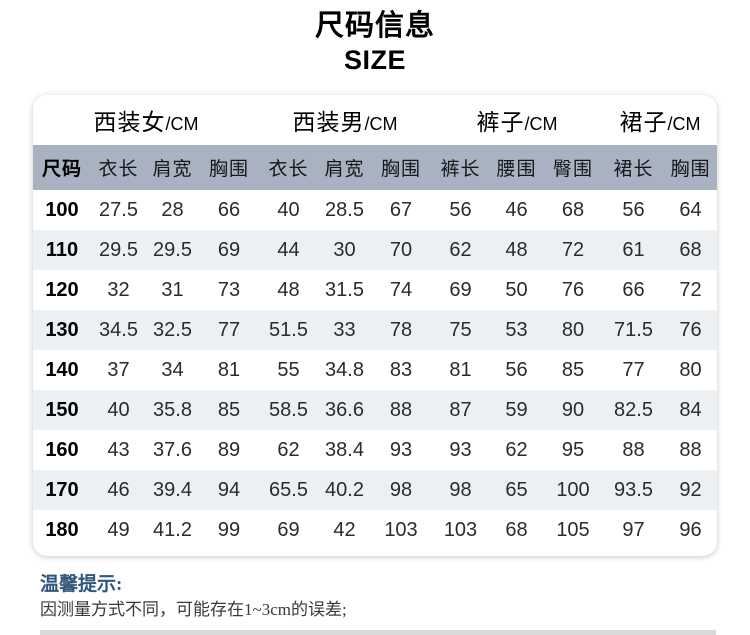  I want to click on value-cell: 99, so click(229, 529).